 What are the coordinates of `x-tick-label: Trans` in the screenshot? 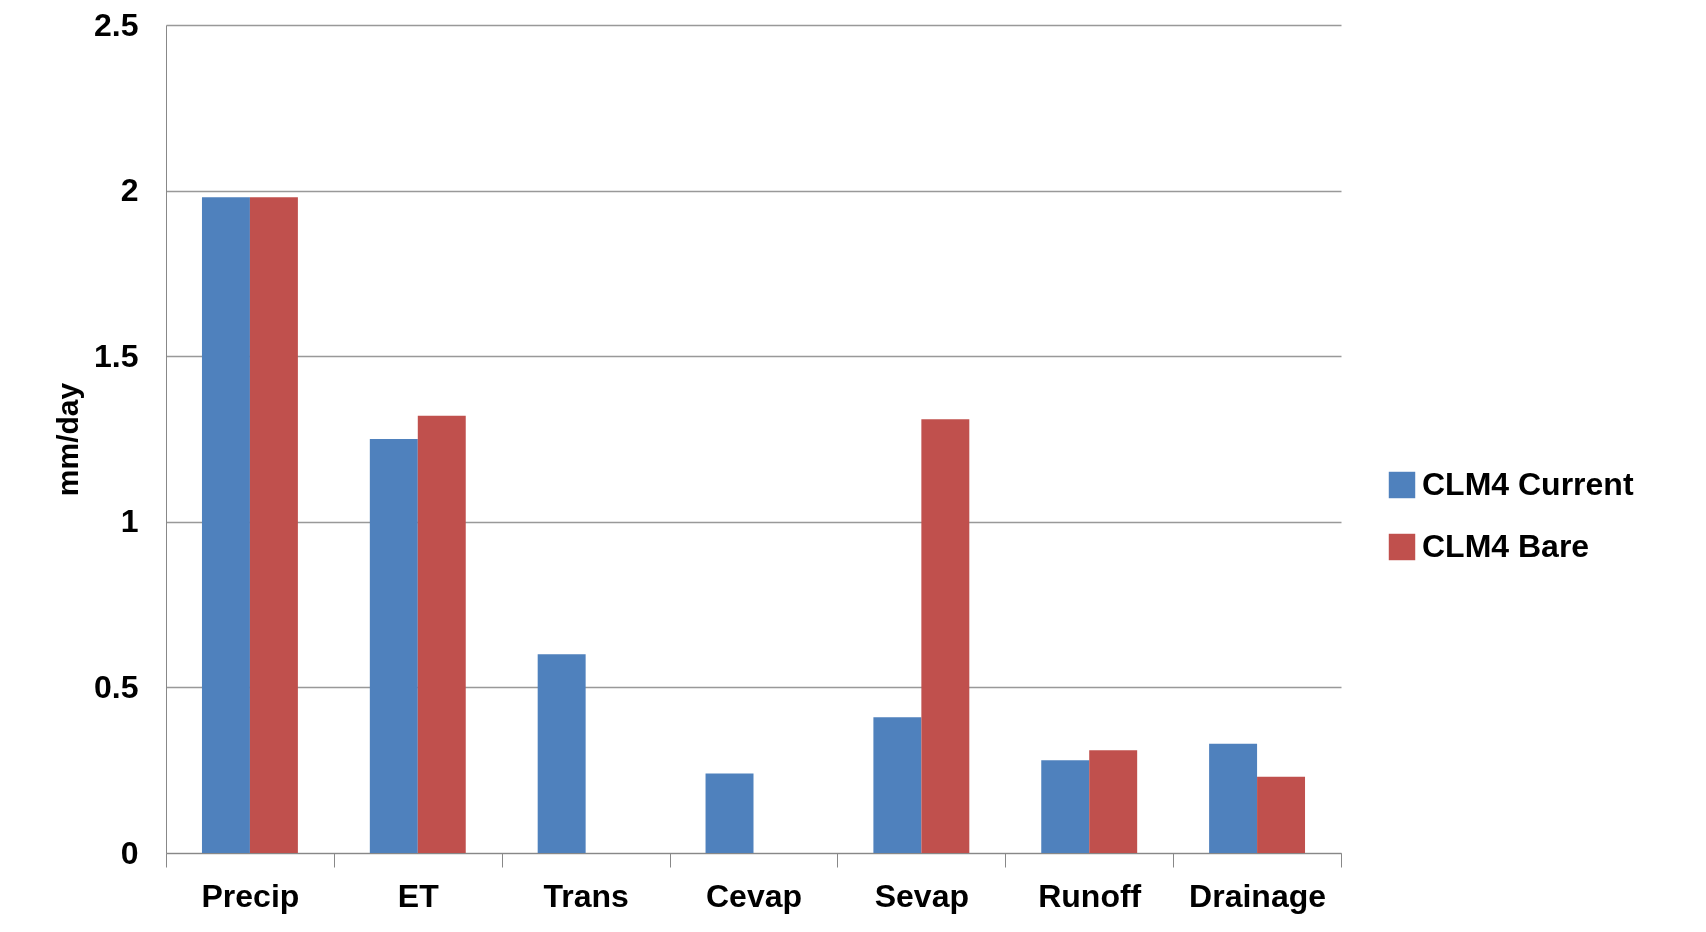 It's located at (586, 895).